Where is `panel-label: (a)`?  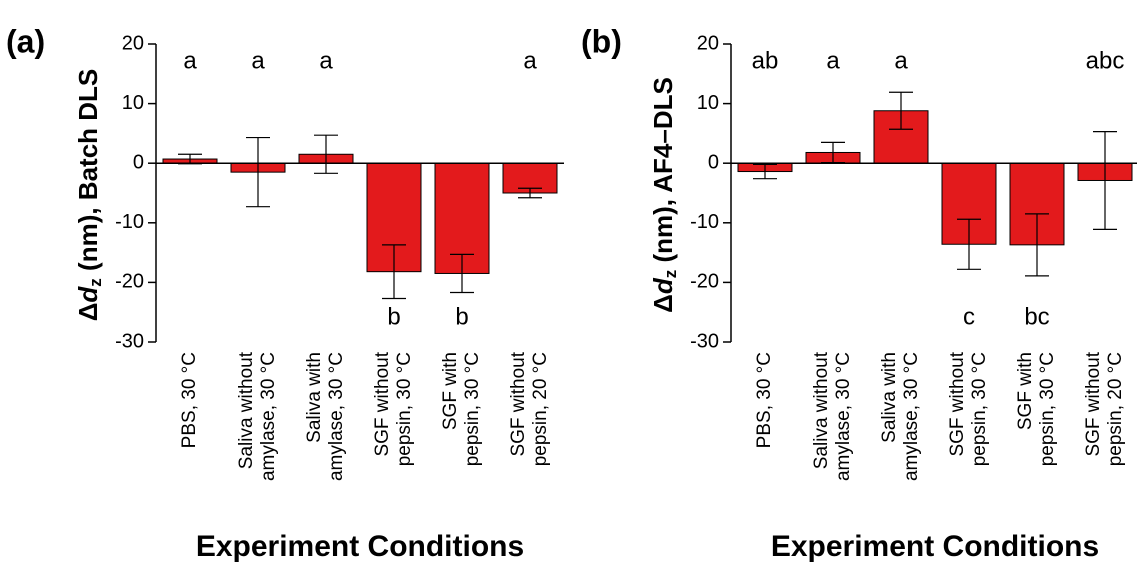
panel-label: (a) is located at coordinates (25, 41).